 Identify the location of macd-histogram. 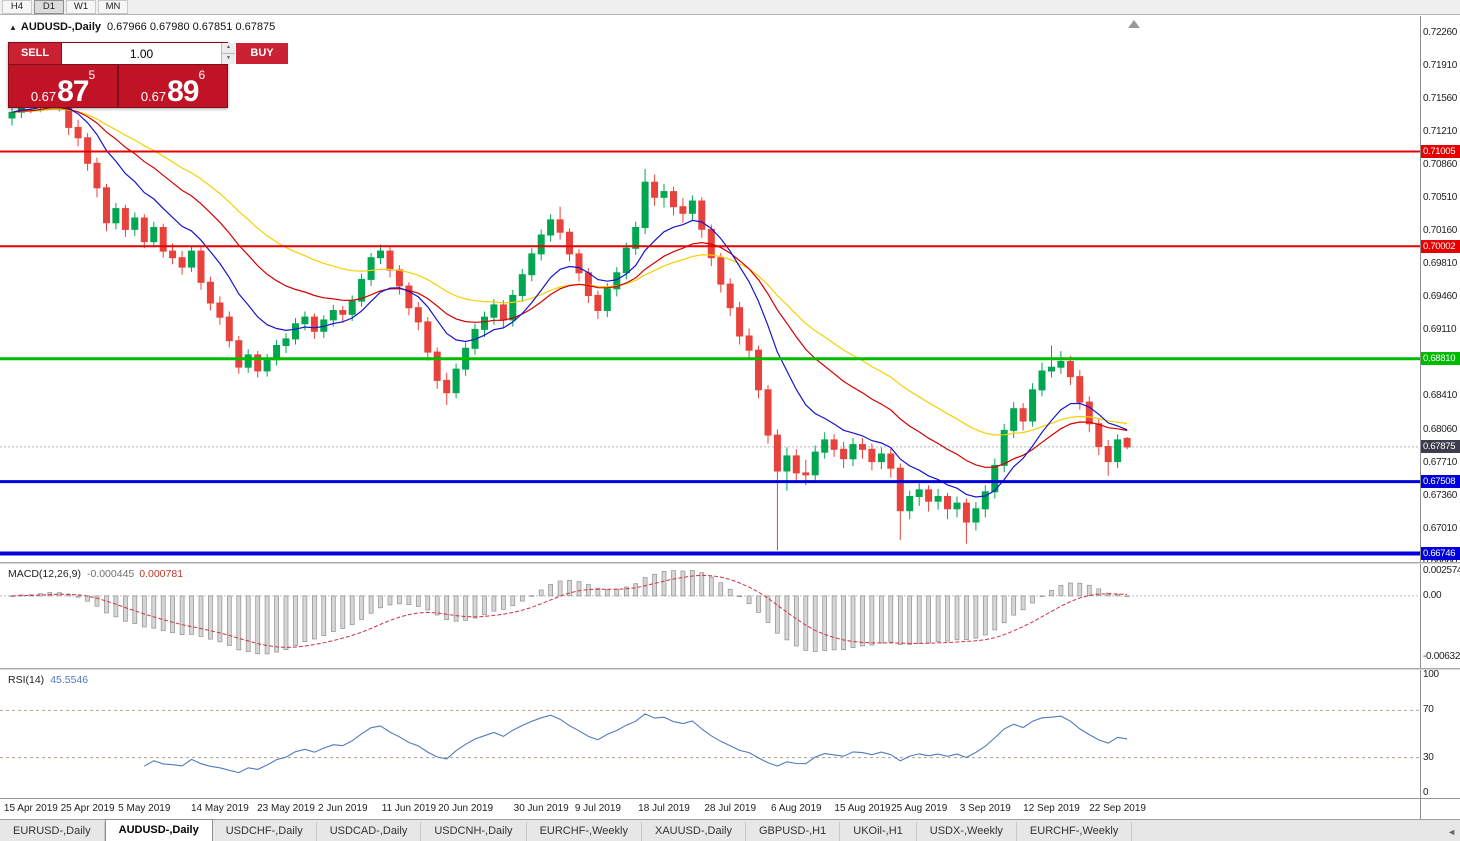
(569, 612).